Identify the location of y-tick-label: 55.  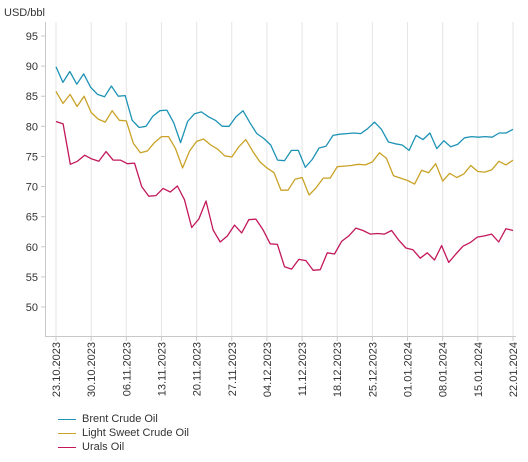
(32, 278).